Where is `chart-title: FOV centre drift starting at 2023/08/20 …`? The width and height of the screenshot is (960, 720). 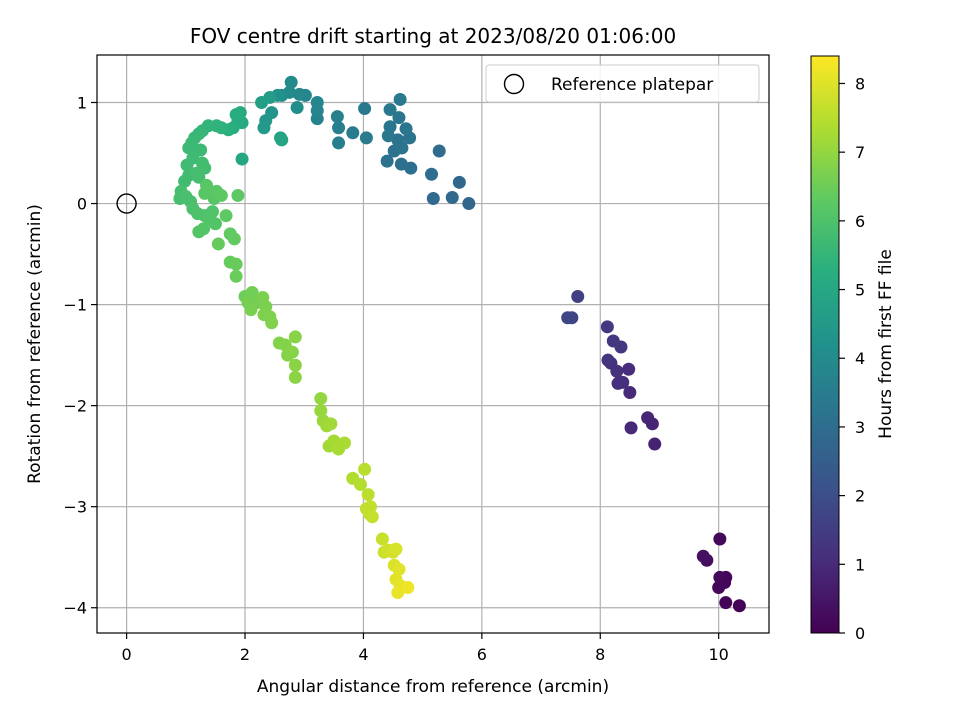
chart-title: FOV centre drift starting at 2023/08/20 … is located at coordinates (433, 36).